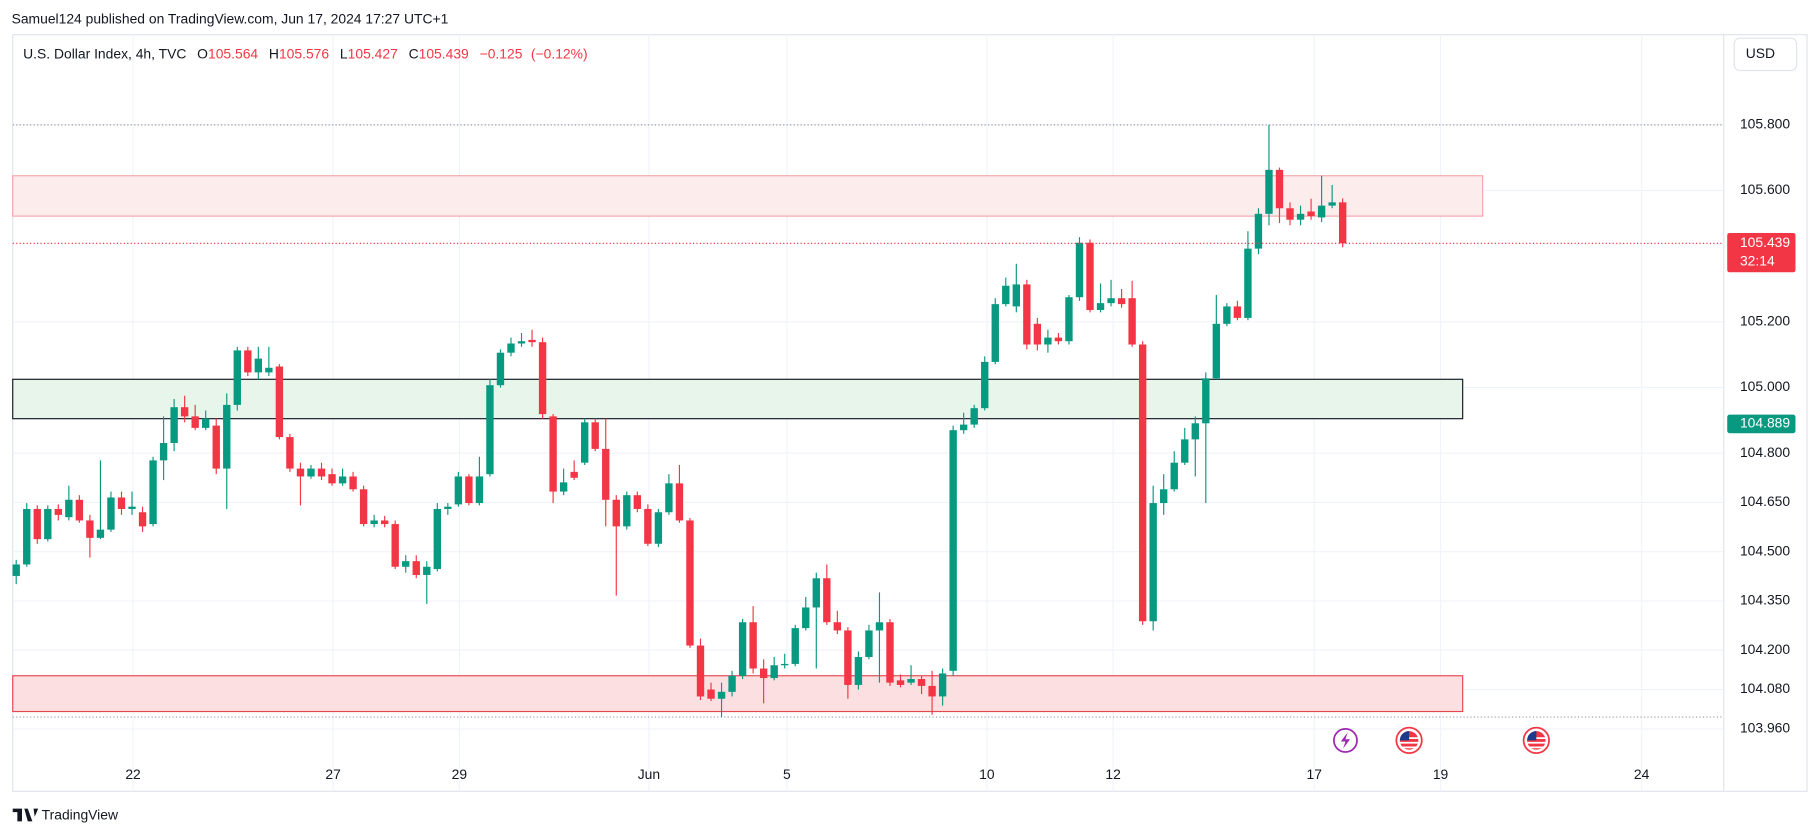 This screenshot has width=1814, height=837. What do you see at coordinates (1760, 53) in the screenshot?
I see `currency-button-label: USD` at bounding box center [1760, 53].